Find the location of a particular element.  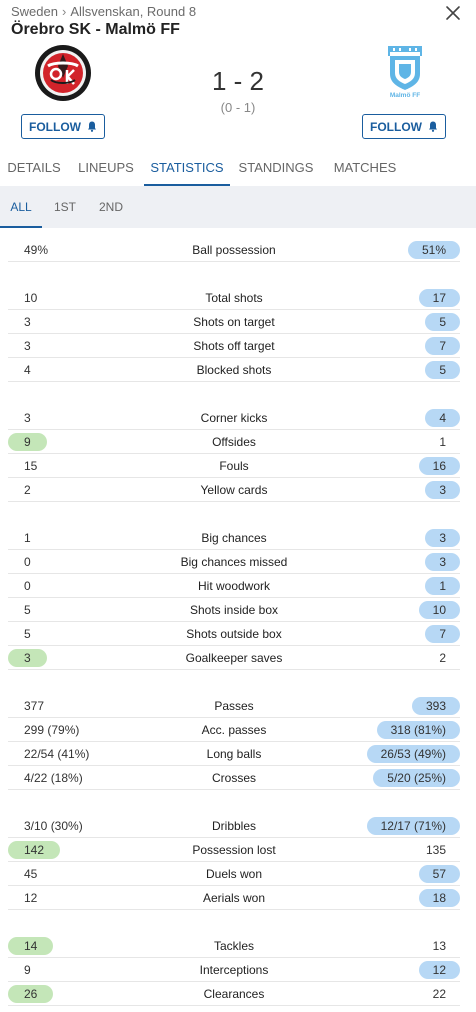

stat-away-value: 22 is located at coordinates (439, 994).